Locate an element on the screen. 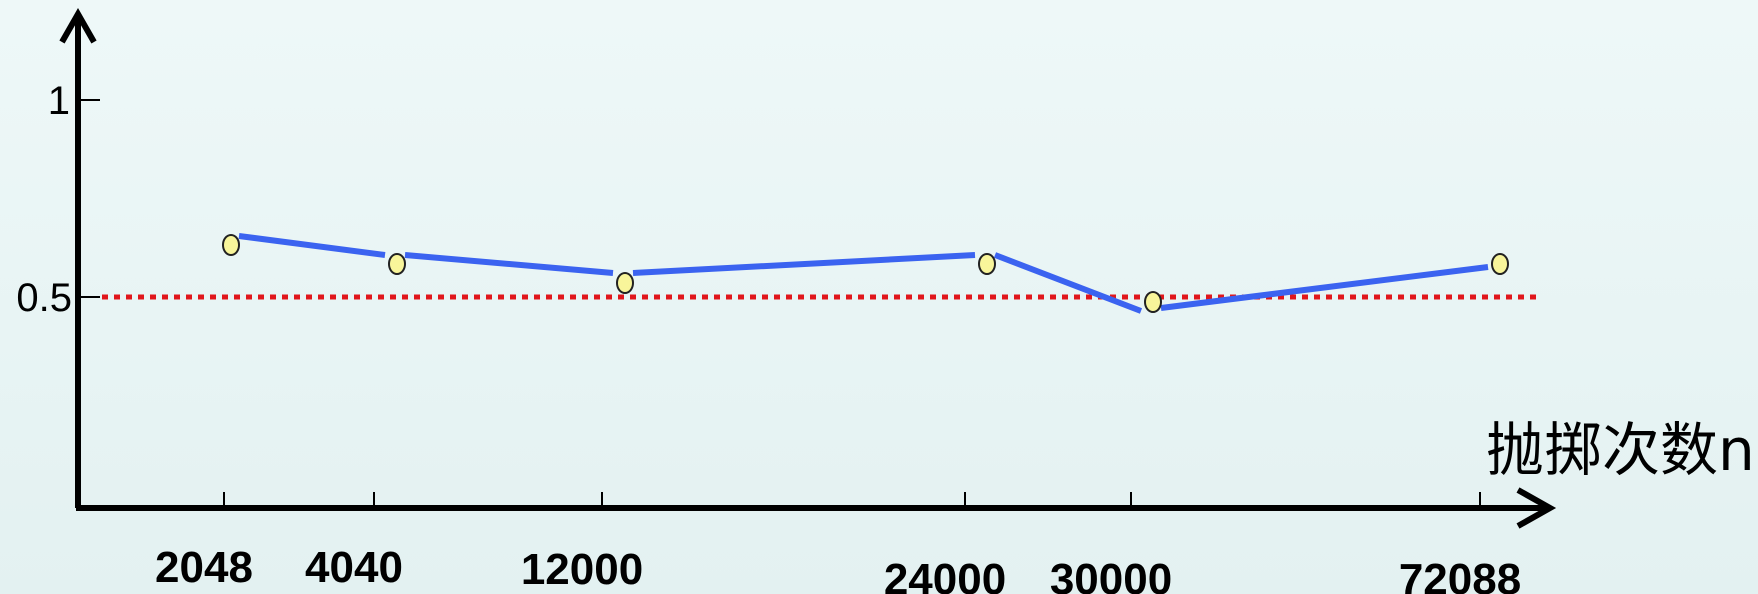 The width and height of the screenshot is (1758, 594). x-tick-label-30000: 30000 is located at coordinates (1111, 574).